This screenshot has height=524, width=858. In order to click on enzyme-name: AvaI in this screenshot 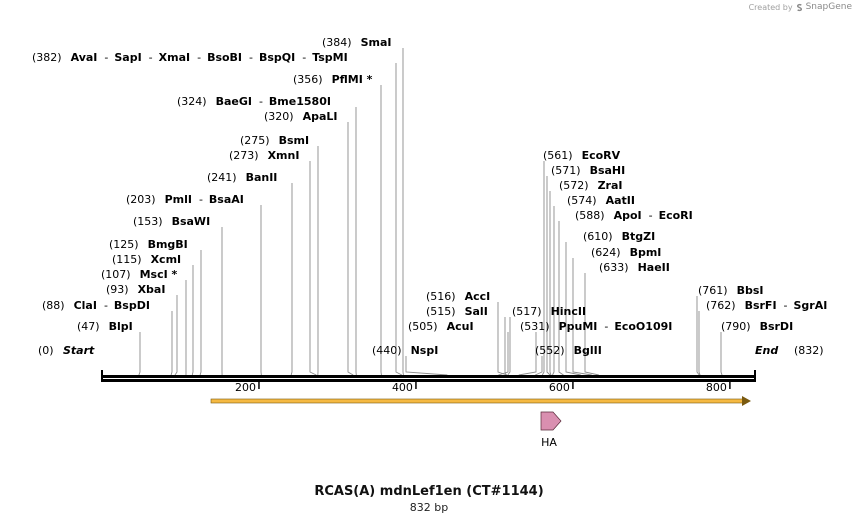, I will do `click(84, 57)`.